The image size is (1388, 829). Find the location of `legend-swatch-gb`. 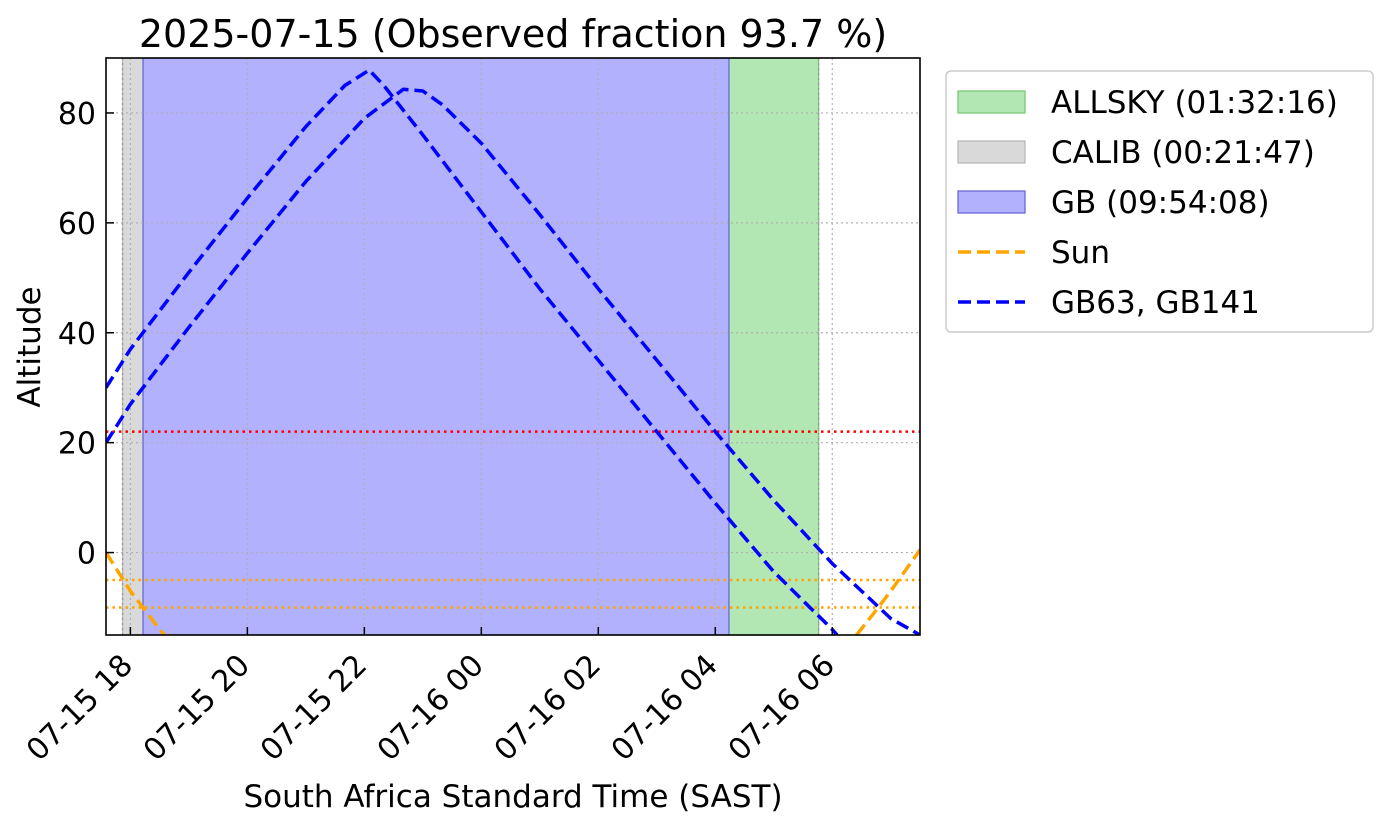

legend-swatch-gb is located at coordinates (991, 202).